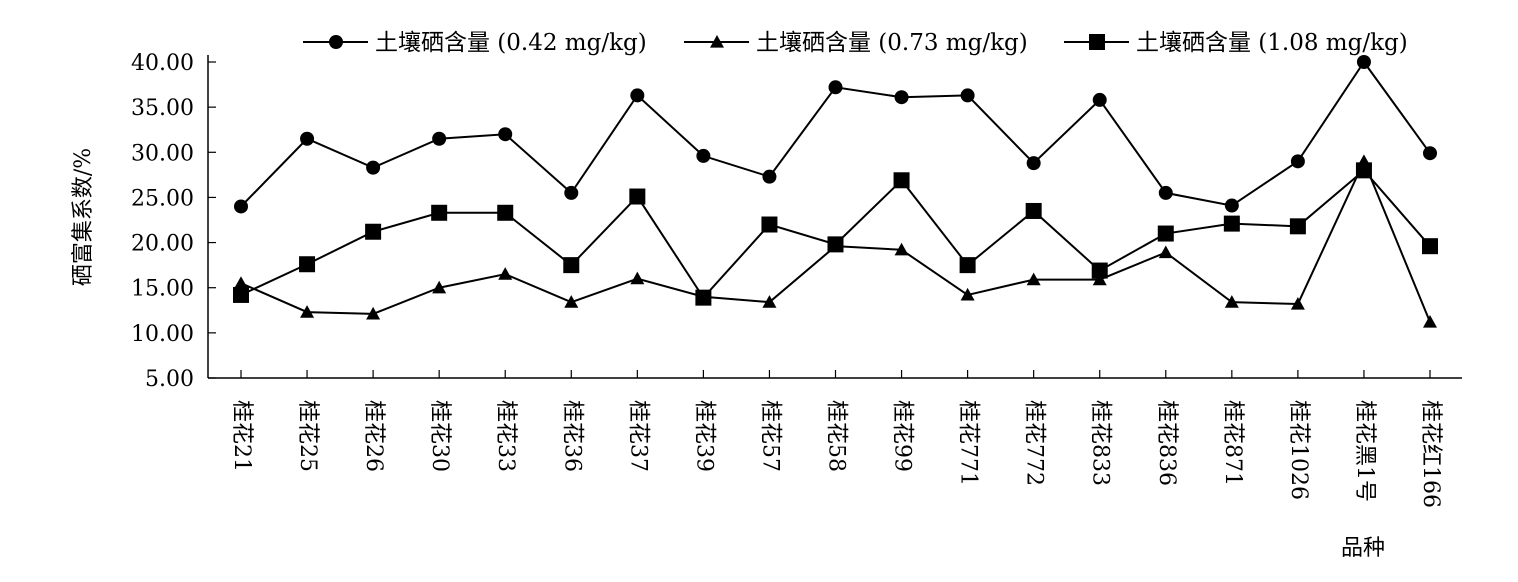 This screenshot has width=1518, height=582. I want to click on y-tick-label: 5.00, so click(169, 379).